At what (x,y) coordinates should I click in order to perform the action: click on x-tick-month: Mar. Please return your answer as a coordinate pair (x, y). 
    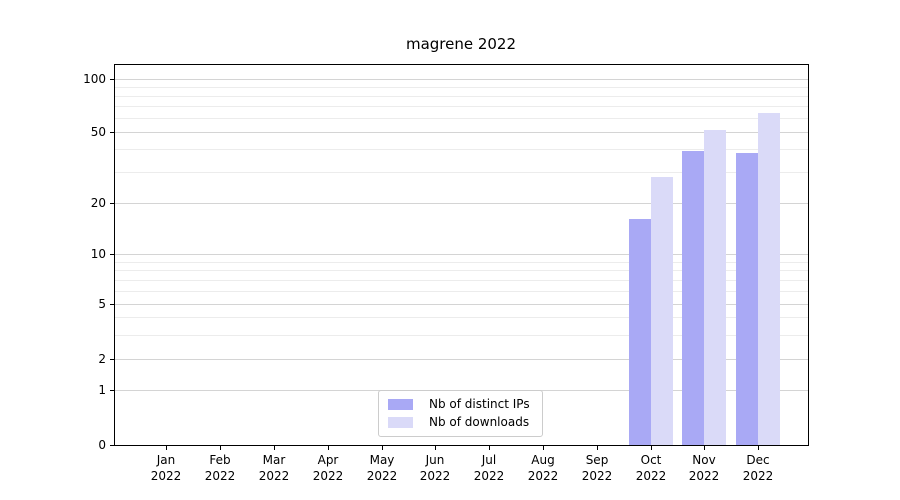
    Looking at the image, I should click on (274, 460).